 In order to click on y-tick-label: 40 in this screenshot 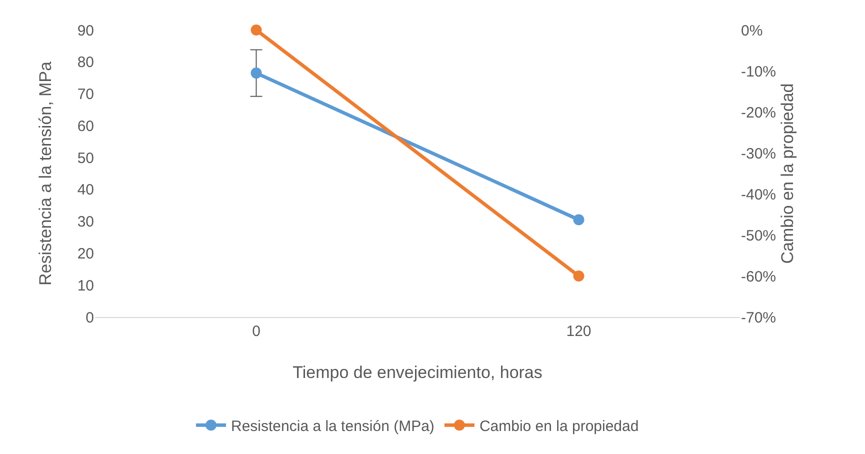, I will do `click(85, 190)`.